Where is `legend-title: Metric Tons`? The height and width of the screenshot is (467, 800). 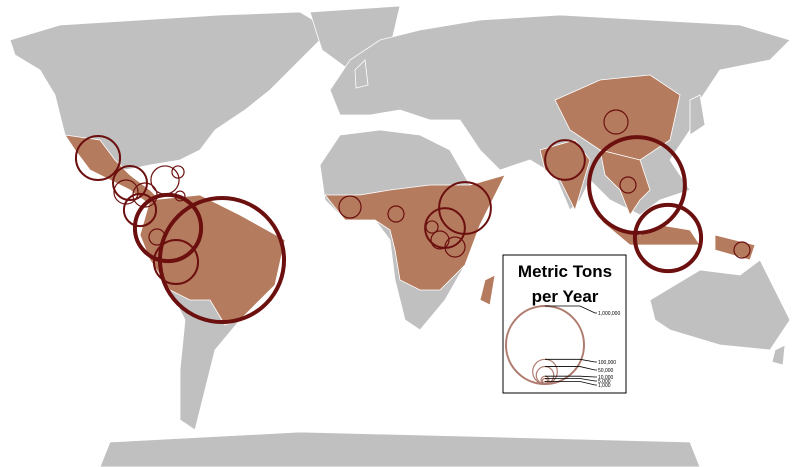
legend-title: Metric Tons is located at coordinates (565, 271).